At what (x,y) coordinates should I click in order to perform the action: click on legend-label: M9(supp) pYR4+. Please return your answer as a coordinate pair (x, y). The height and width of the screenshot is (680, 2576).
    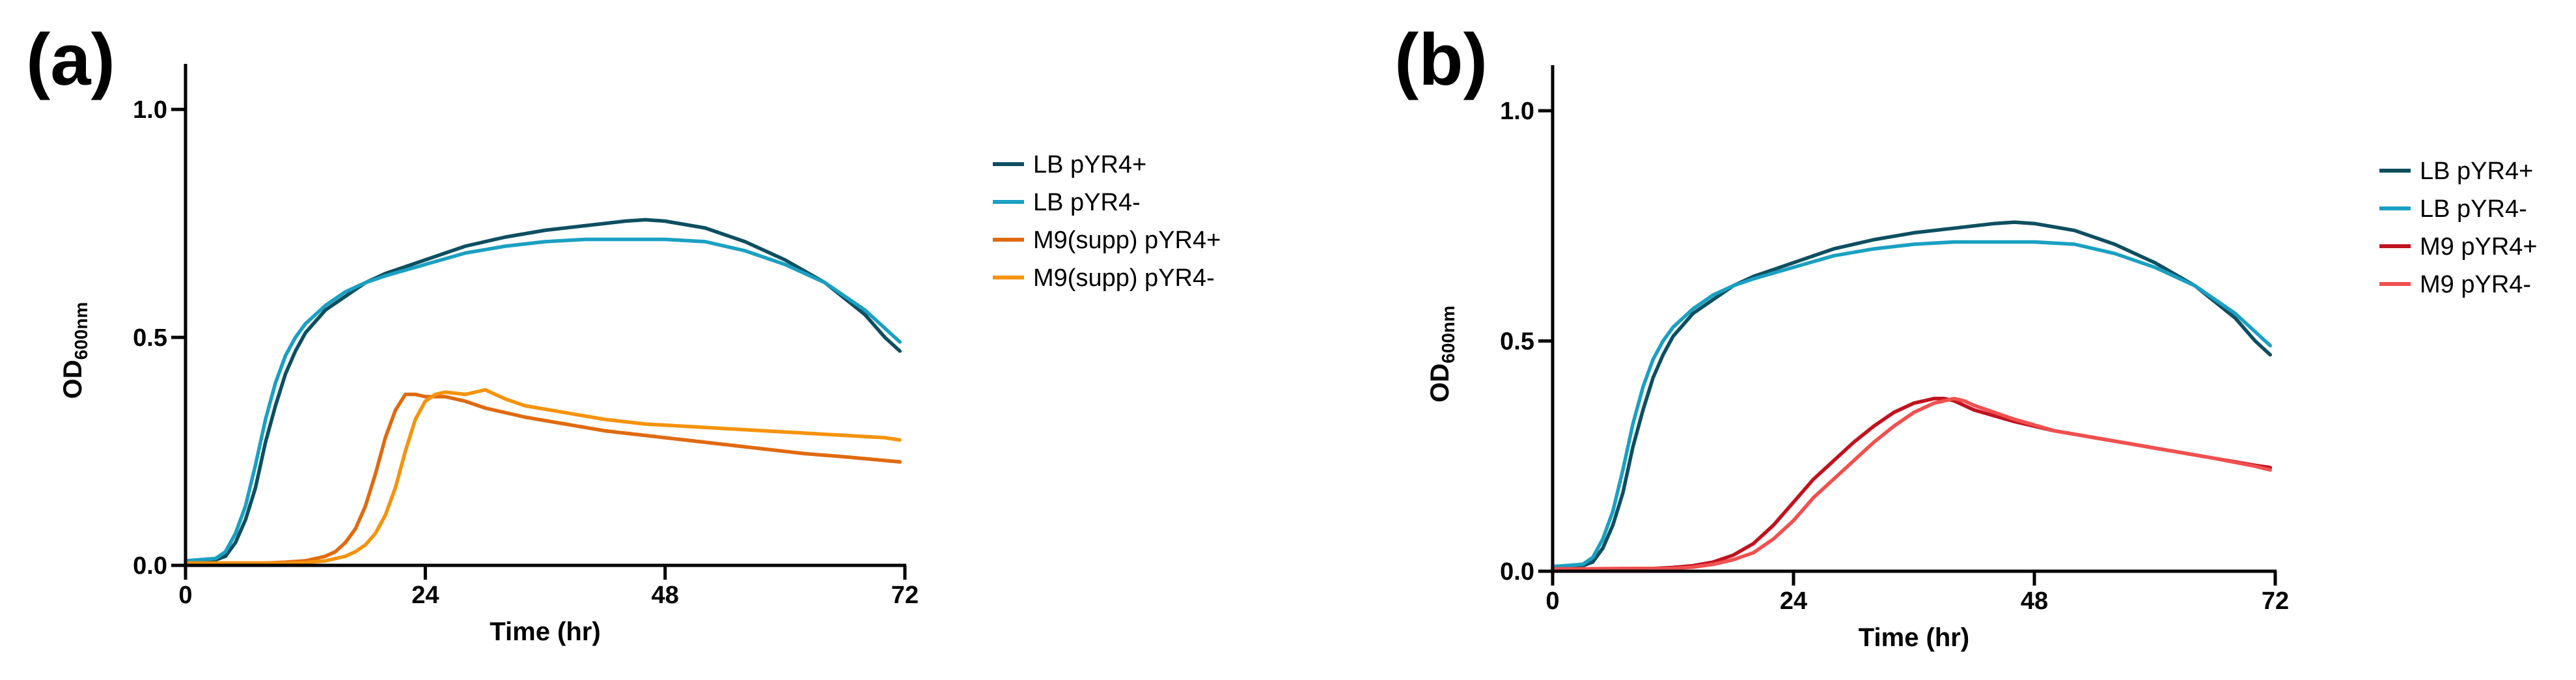
    Looking at the image, I should click on (1127, 240).